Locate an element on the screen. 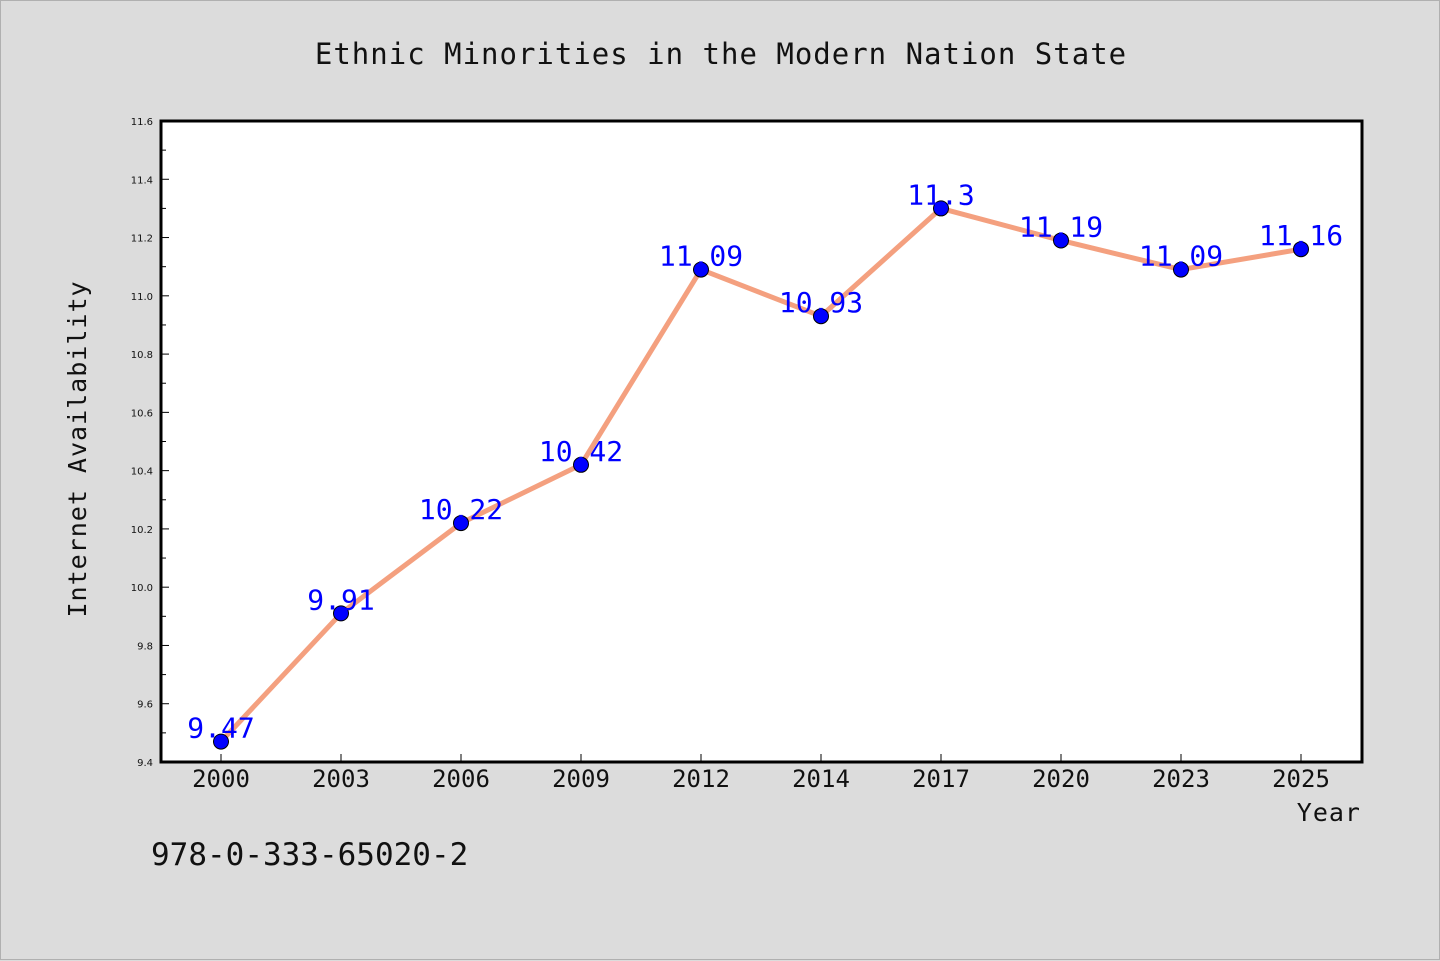 Image resolution: width=1440 pixels, height=961 pixels. isbn-label: 978-0-333-65020-2 is located at coordinates (309, 855).